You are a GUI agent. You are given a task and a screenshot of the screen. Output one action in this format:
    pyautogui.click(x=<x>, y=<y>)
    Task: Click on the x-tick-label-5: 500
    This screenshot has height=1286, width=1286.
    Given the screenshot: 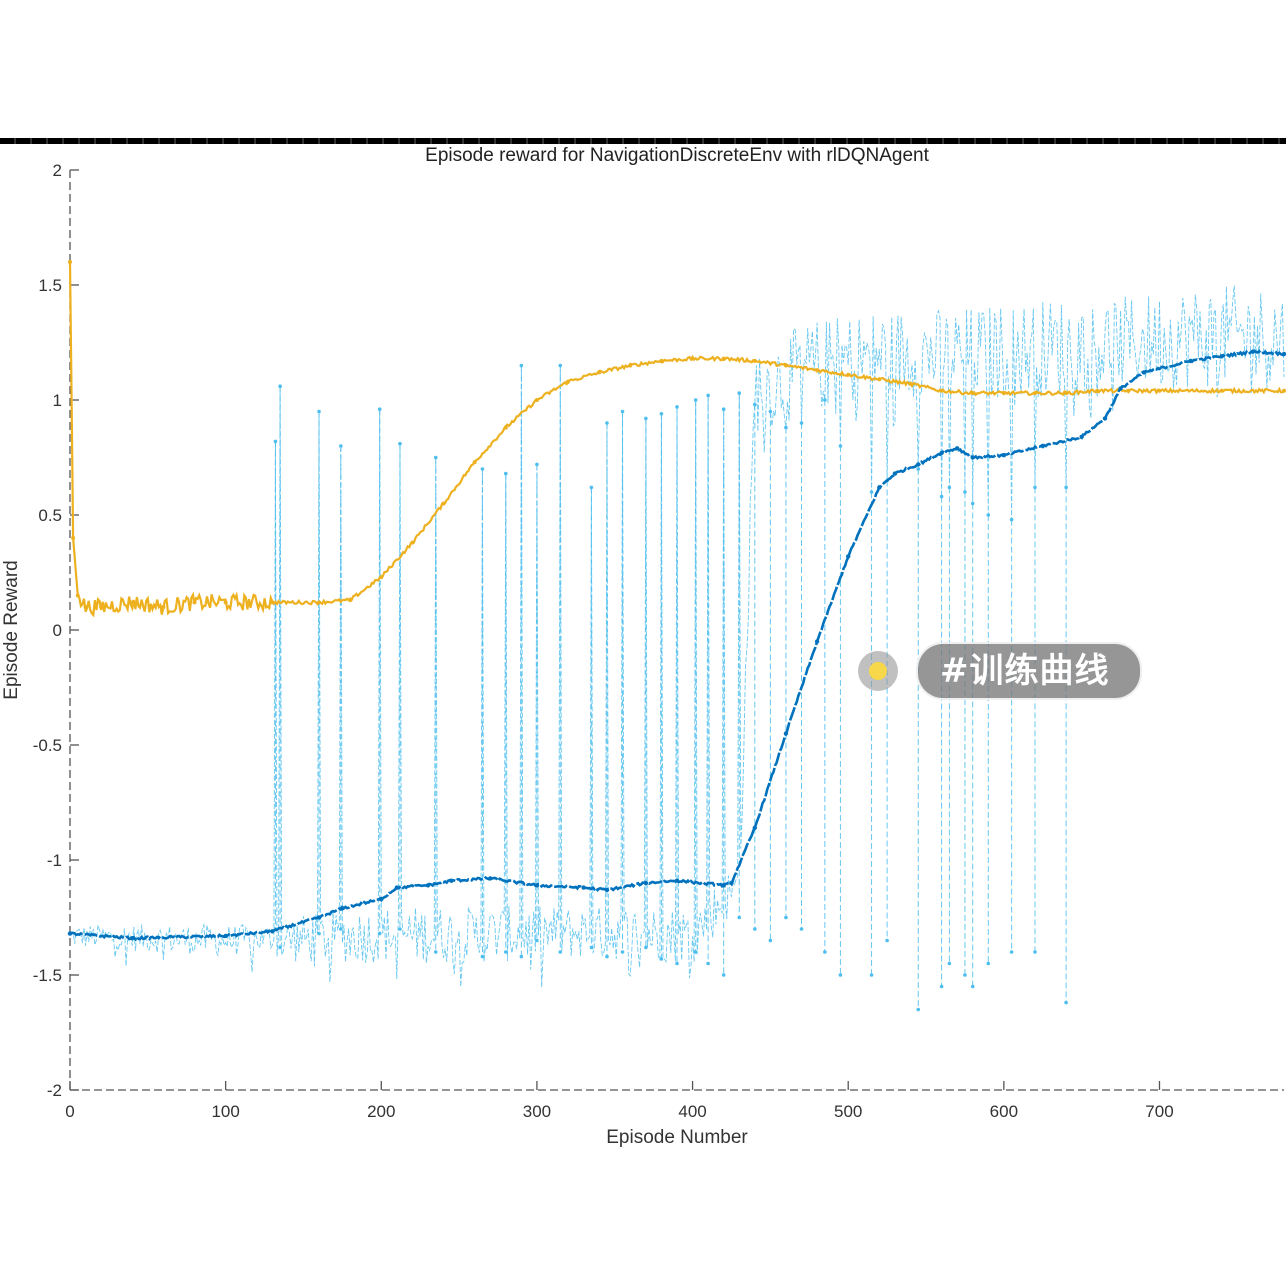 What is the action you would take?
    pyautogui.click(x=848, y=1111)
    